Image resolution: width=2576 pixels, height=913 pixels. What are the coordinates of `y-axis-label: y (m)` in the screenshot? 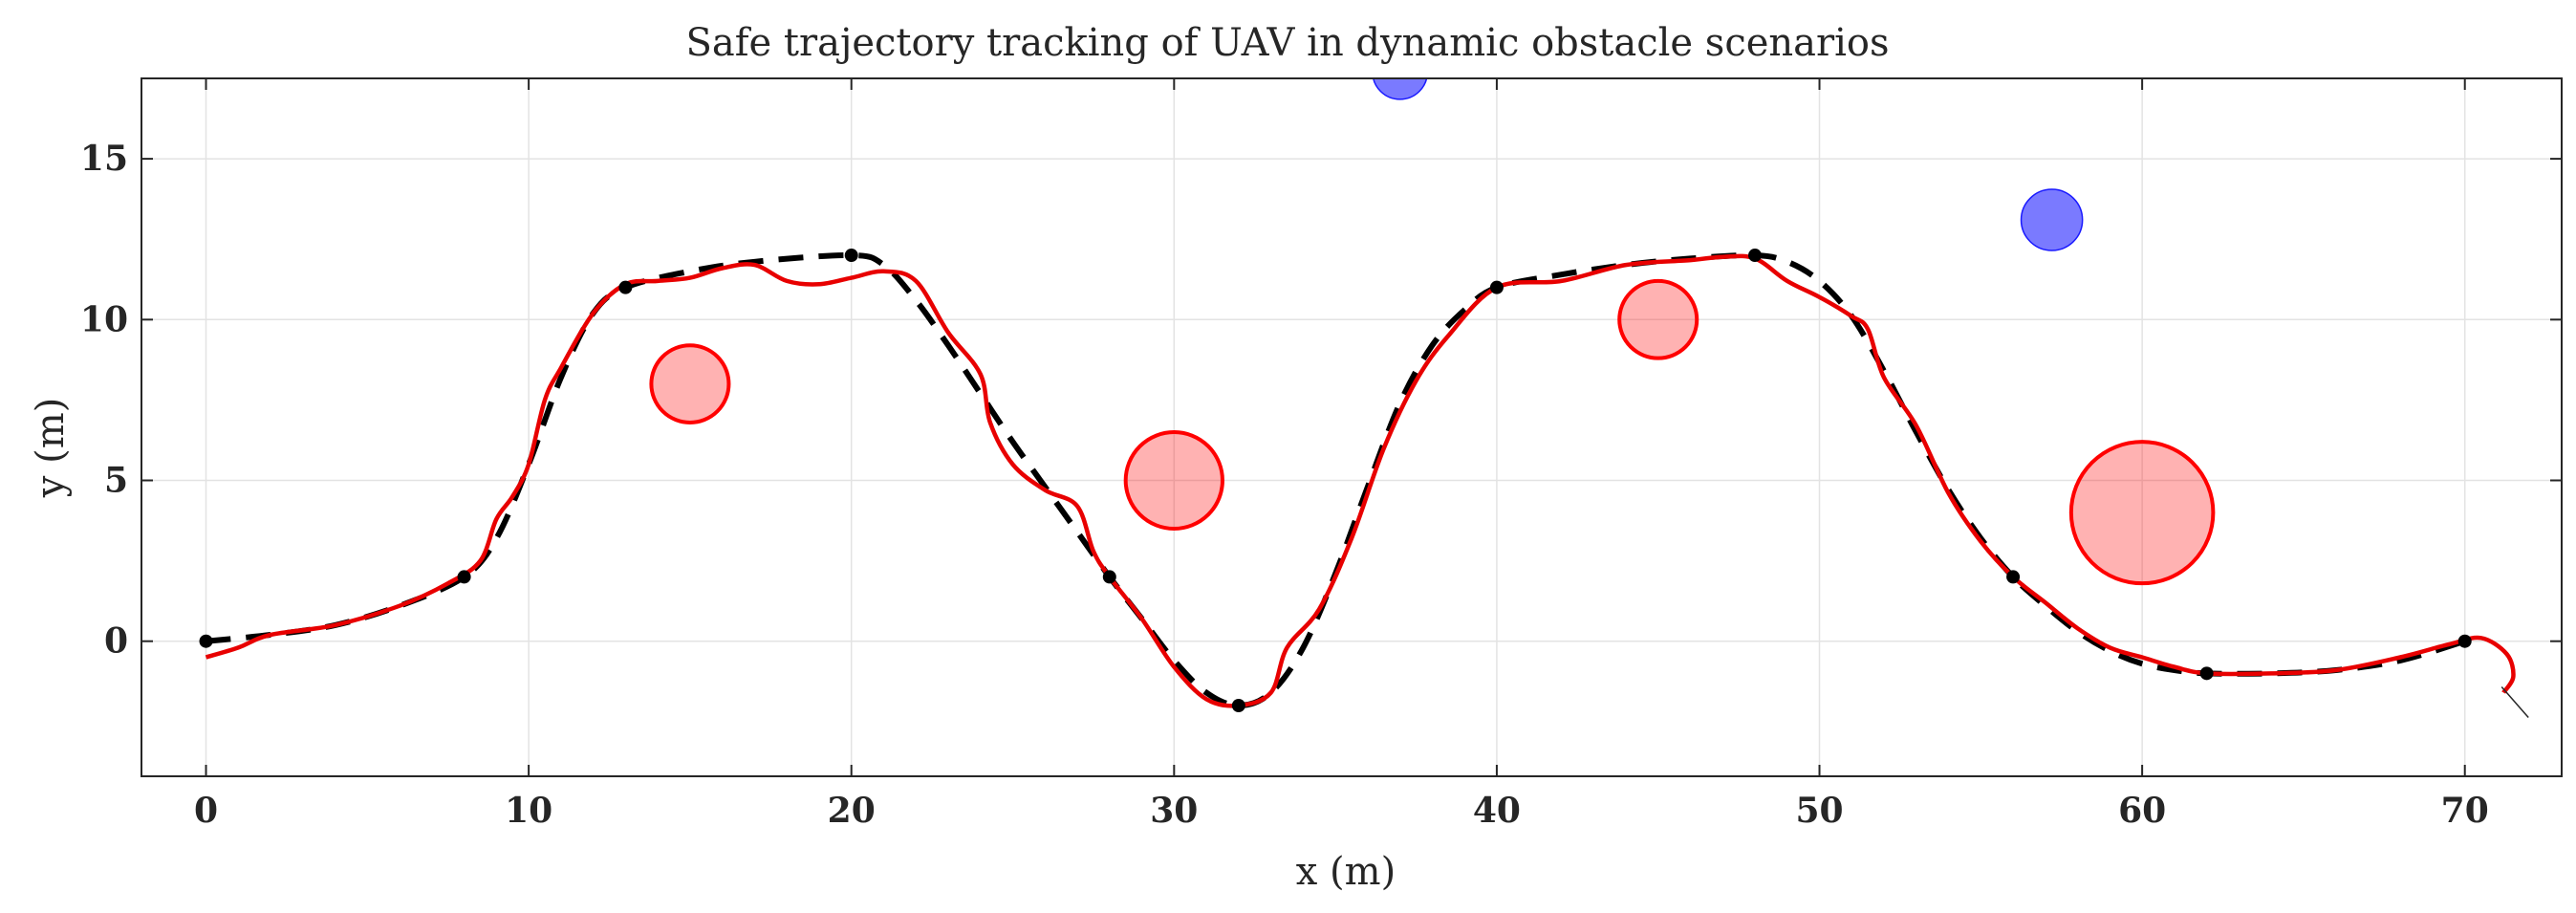 It's located at (51, 448).